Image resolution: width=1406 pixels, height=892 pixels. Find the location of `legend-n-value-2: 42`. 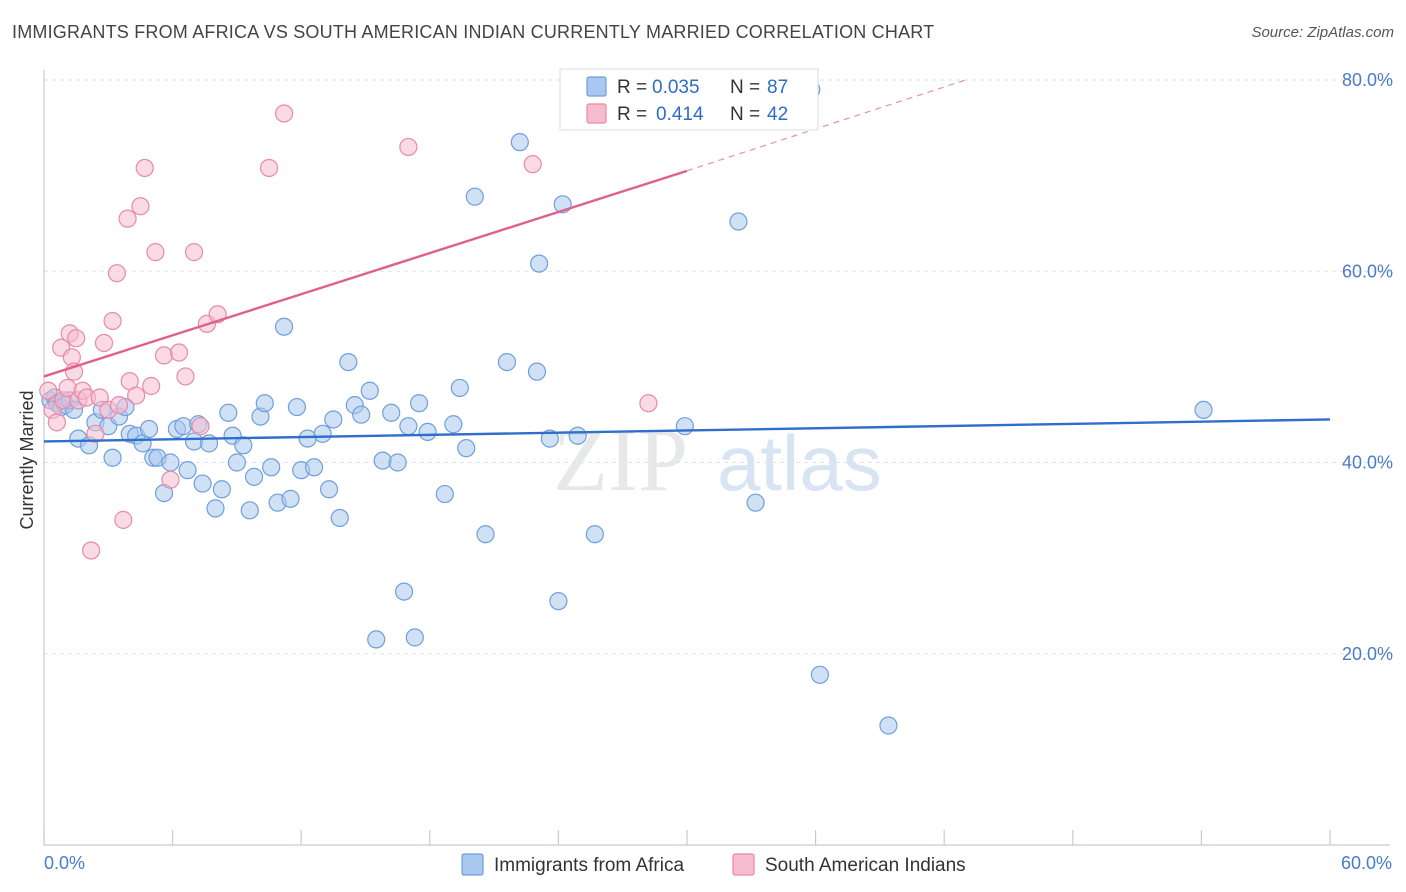

legend-n-value-2: 42 is located at coordinates (777, 114).